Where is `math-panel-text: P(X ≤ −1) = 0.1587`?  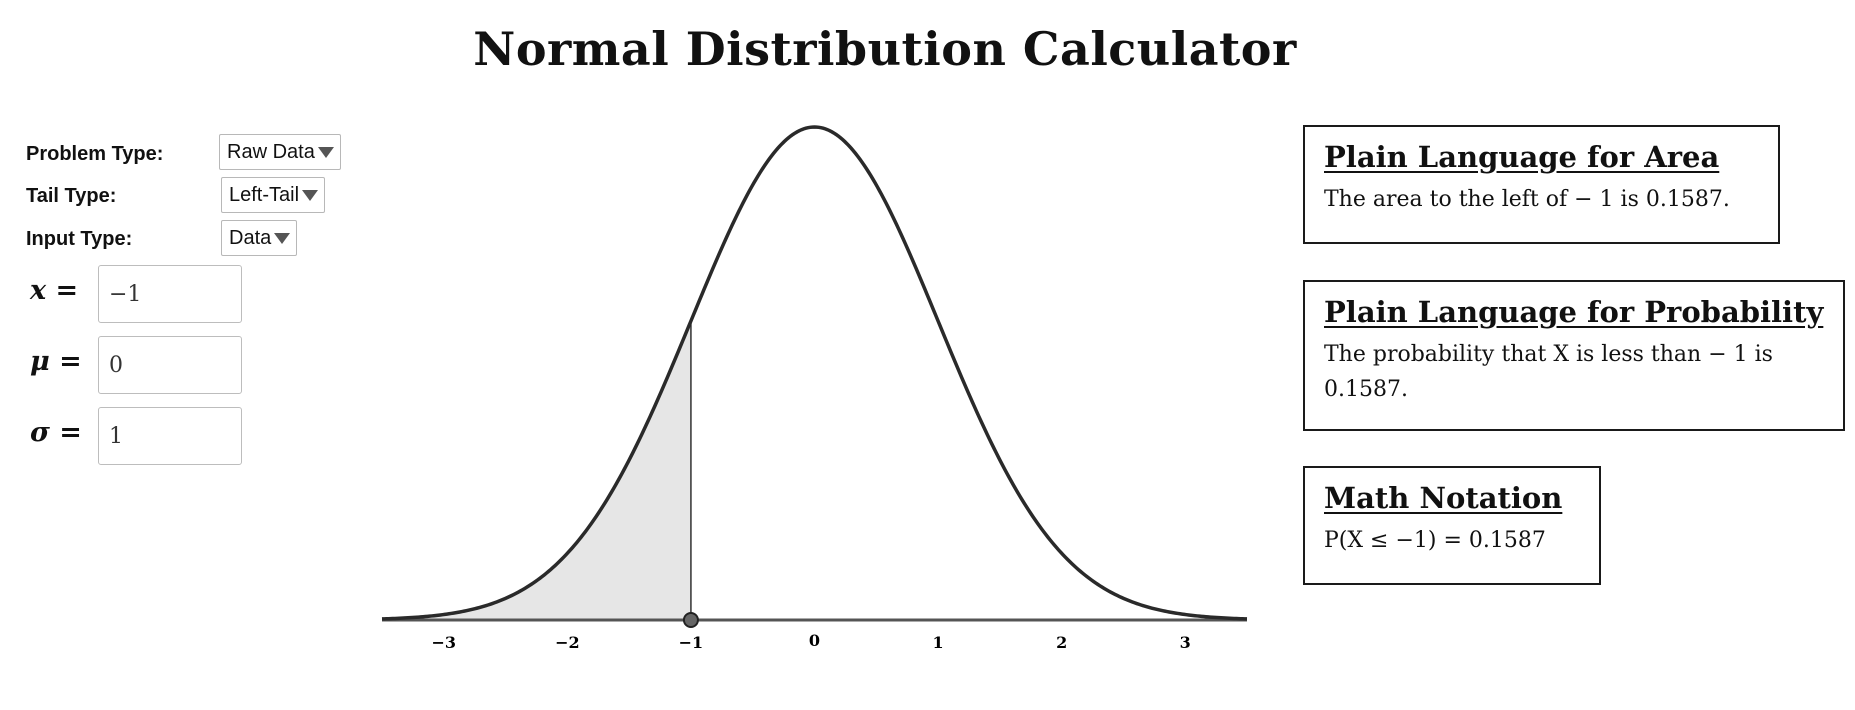 math-panel-text: P(X ≤ −1) = 0.1587 is located at coordinates (1435, 540).